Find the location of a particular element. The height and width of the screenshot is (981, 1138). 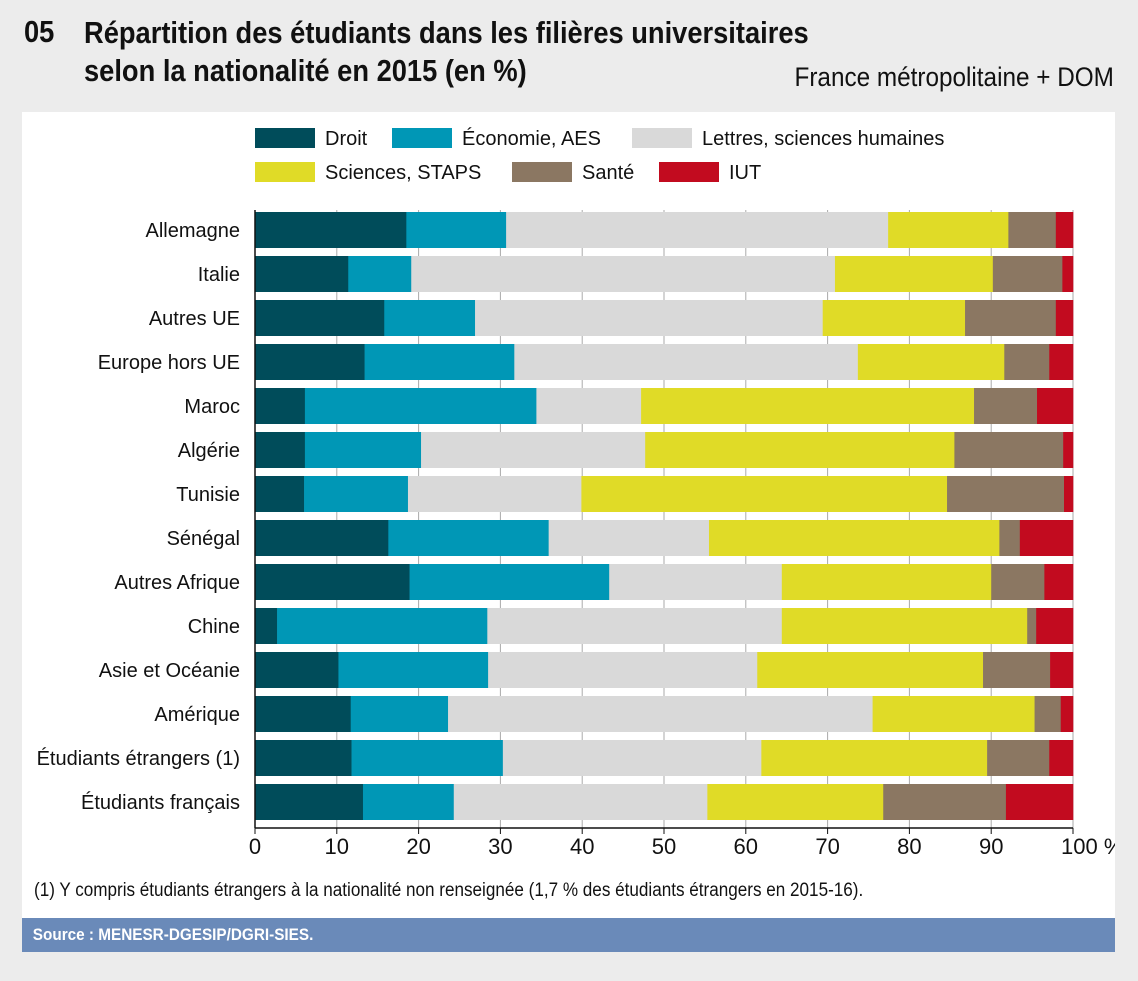

chart-scope: France métropolitaine + DOM is located at coordinates (954, 77).